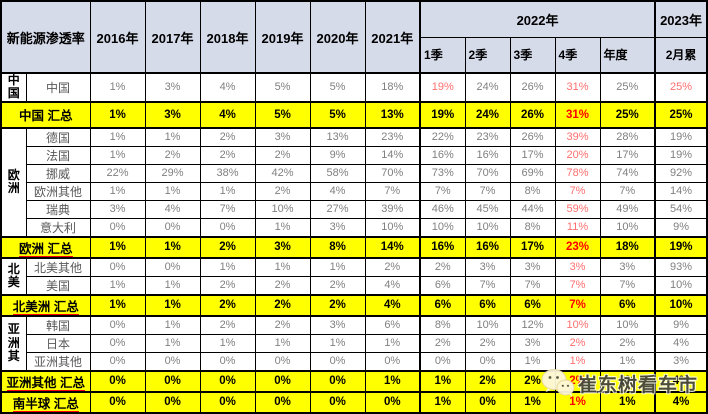 The width and height of the screenshot is (708, 414). I want to click on table-row: 法国 1% 2% 2% 2% 9% 14% 16% 16% 17% 20% 17% 19%, so click(354, 155).